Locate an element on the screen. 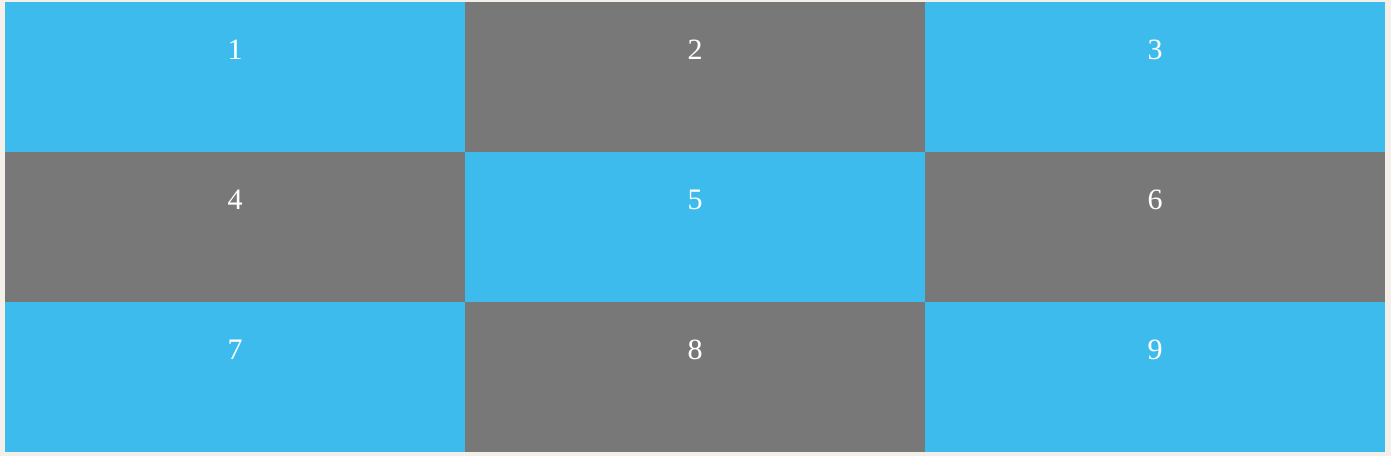 This screenshot has height=456, width=1391. grid-cell-8: 8 is located at coordinates (695, 377).